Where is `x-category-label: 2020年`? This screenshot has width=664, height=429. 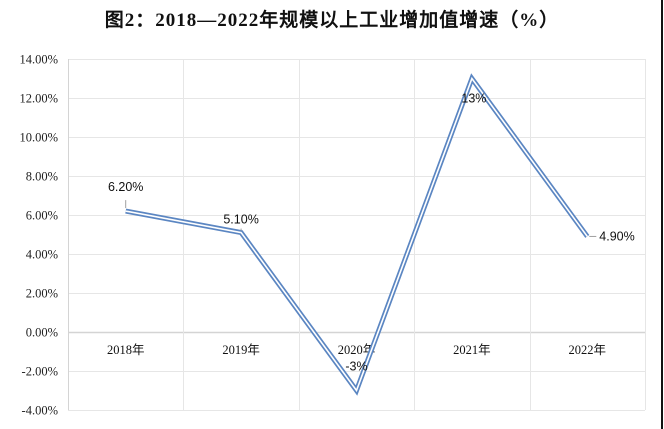 x-category-label: 2020年 is located at coordinates (357, 350).